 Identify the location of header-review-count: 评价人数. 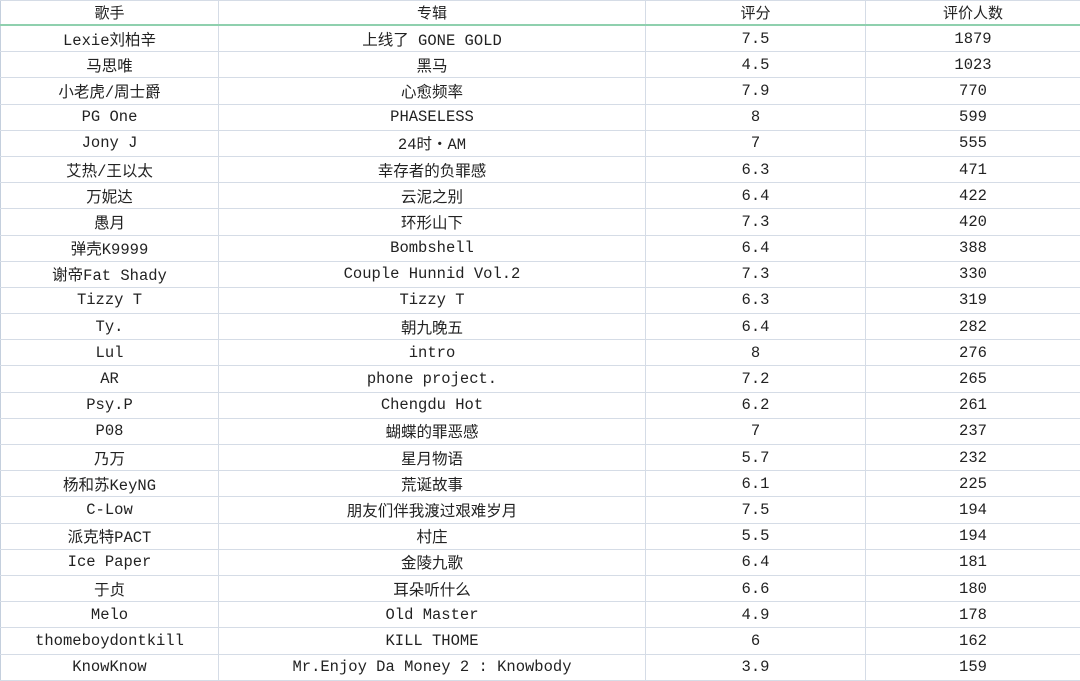
(972, 13).